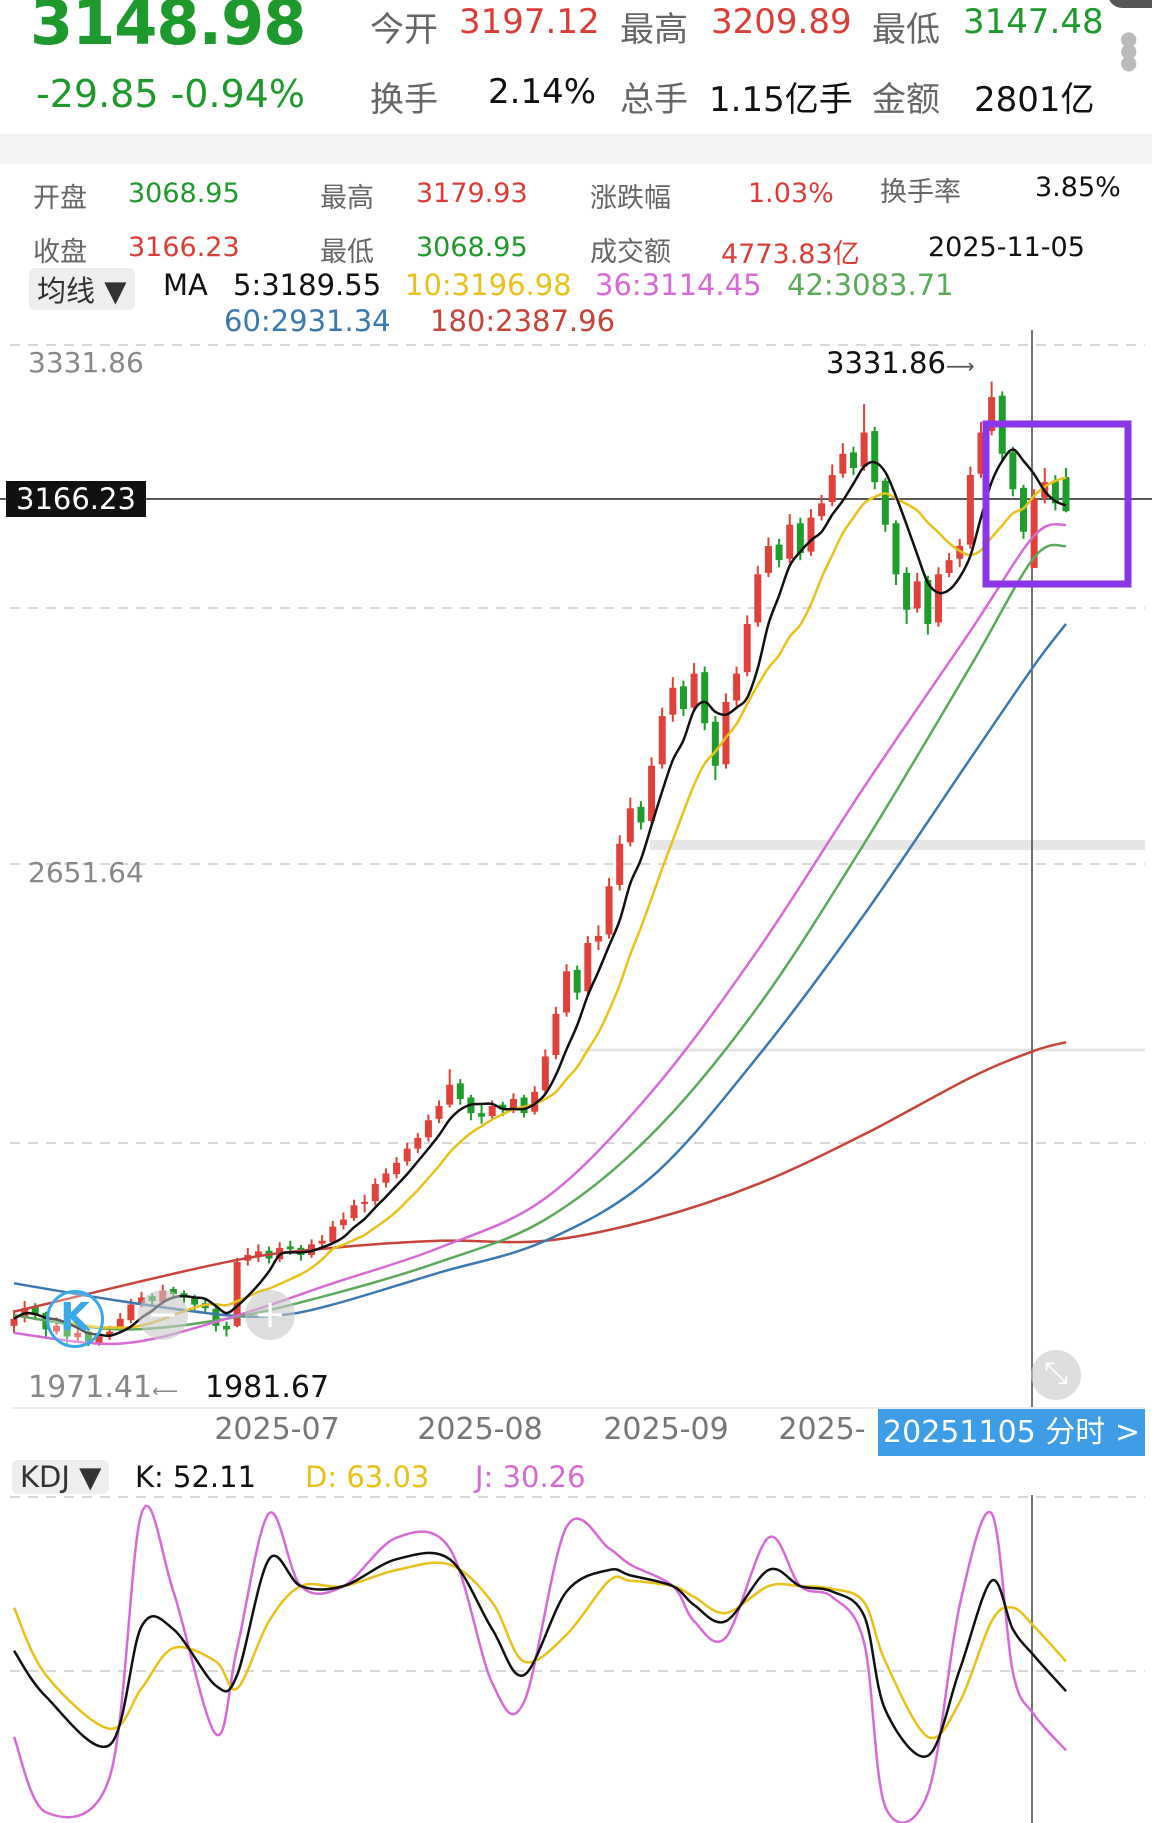 This screenshot has height=1823, width=1152. Describe the element at coordinates (791, 193) in the screenshot. I see `info-pct-value: 1.03%` at that location.